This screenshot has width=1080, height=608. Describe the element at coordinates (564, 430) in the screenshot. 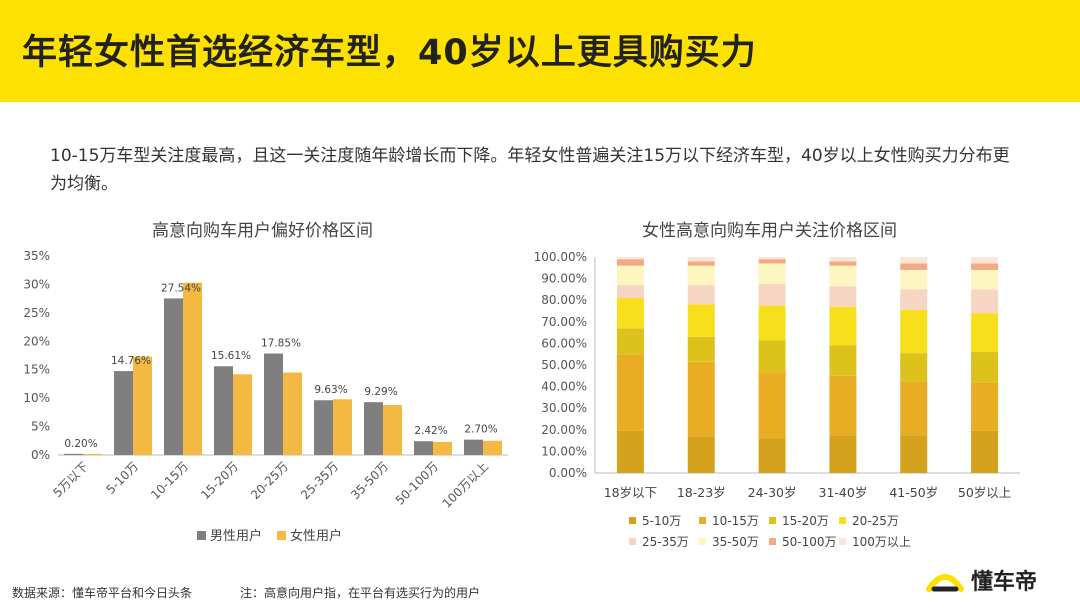

I see `y-tick-label: 20.00%` at that location.